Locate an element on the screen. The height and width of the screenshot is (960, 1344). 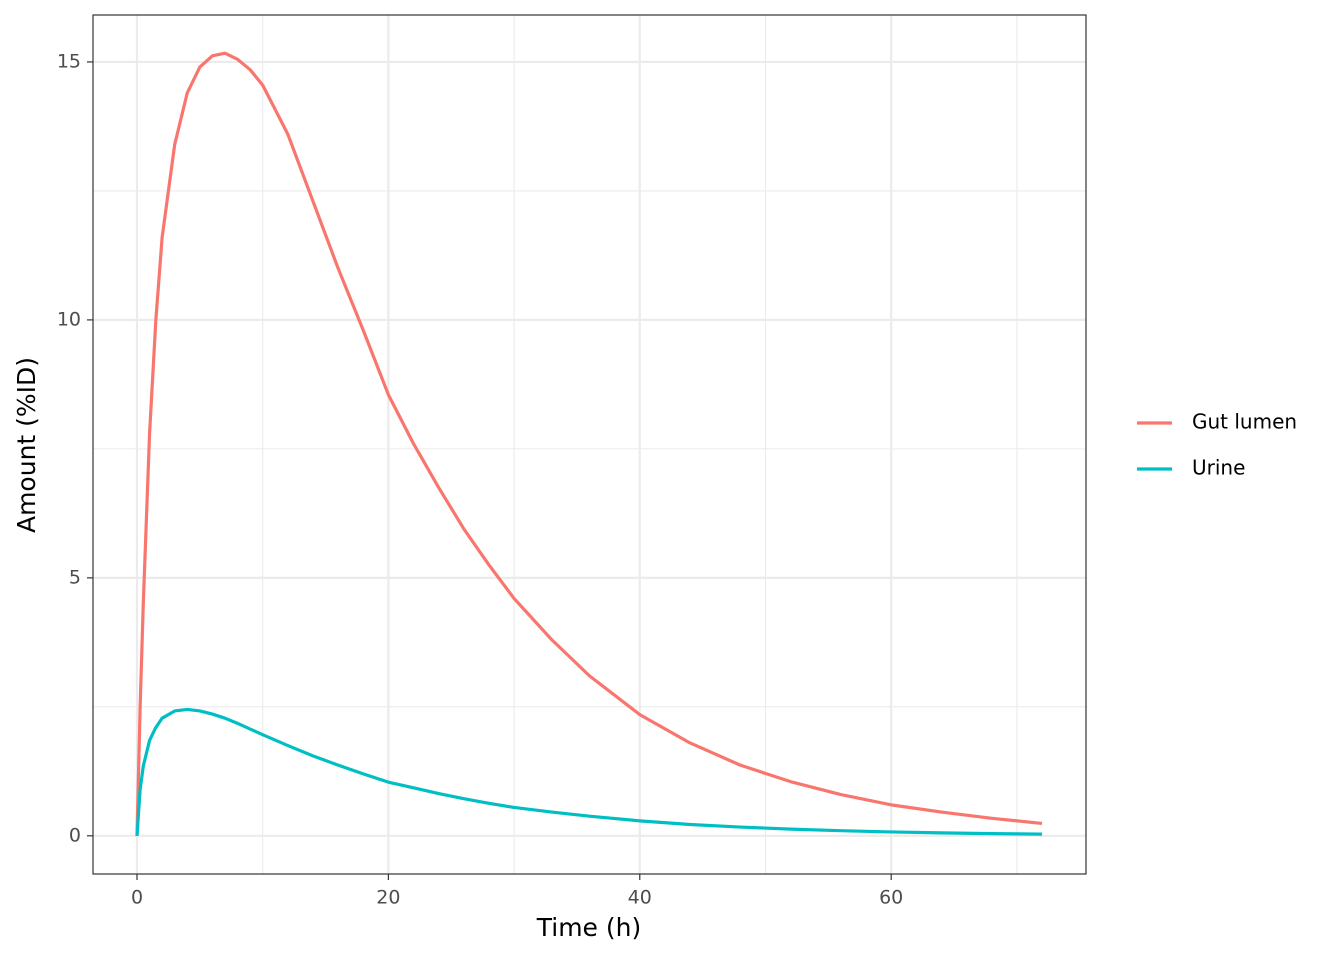
legend: Gut lumen Urine is located at coordinates (1217, 445).